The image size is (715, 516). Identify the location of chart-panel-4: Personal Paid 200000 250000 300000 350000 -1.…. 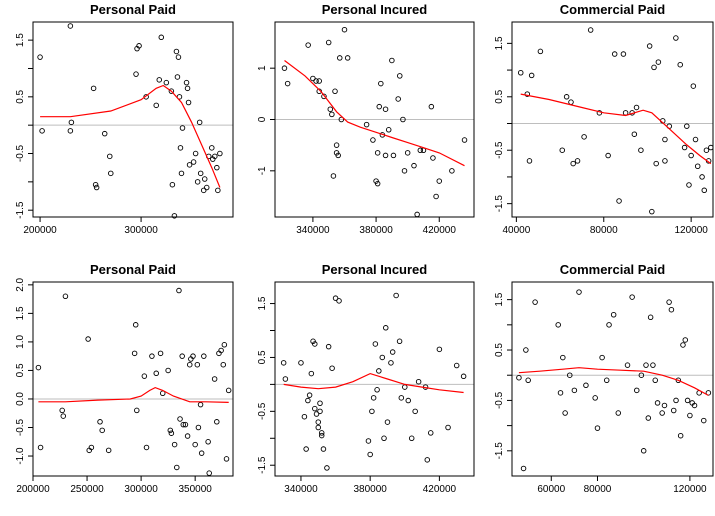
(124, 378).